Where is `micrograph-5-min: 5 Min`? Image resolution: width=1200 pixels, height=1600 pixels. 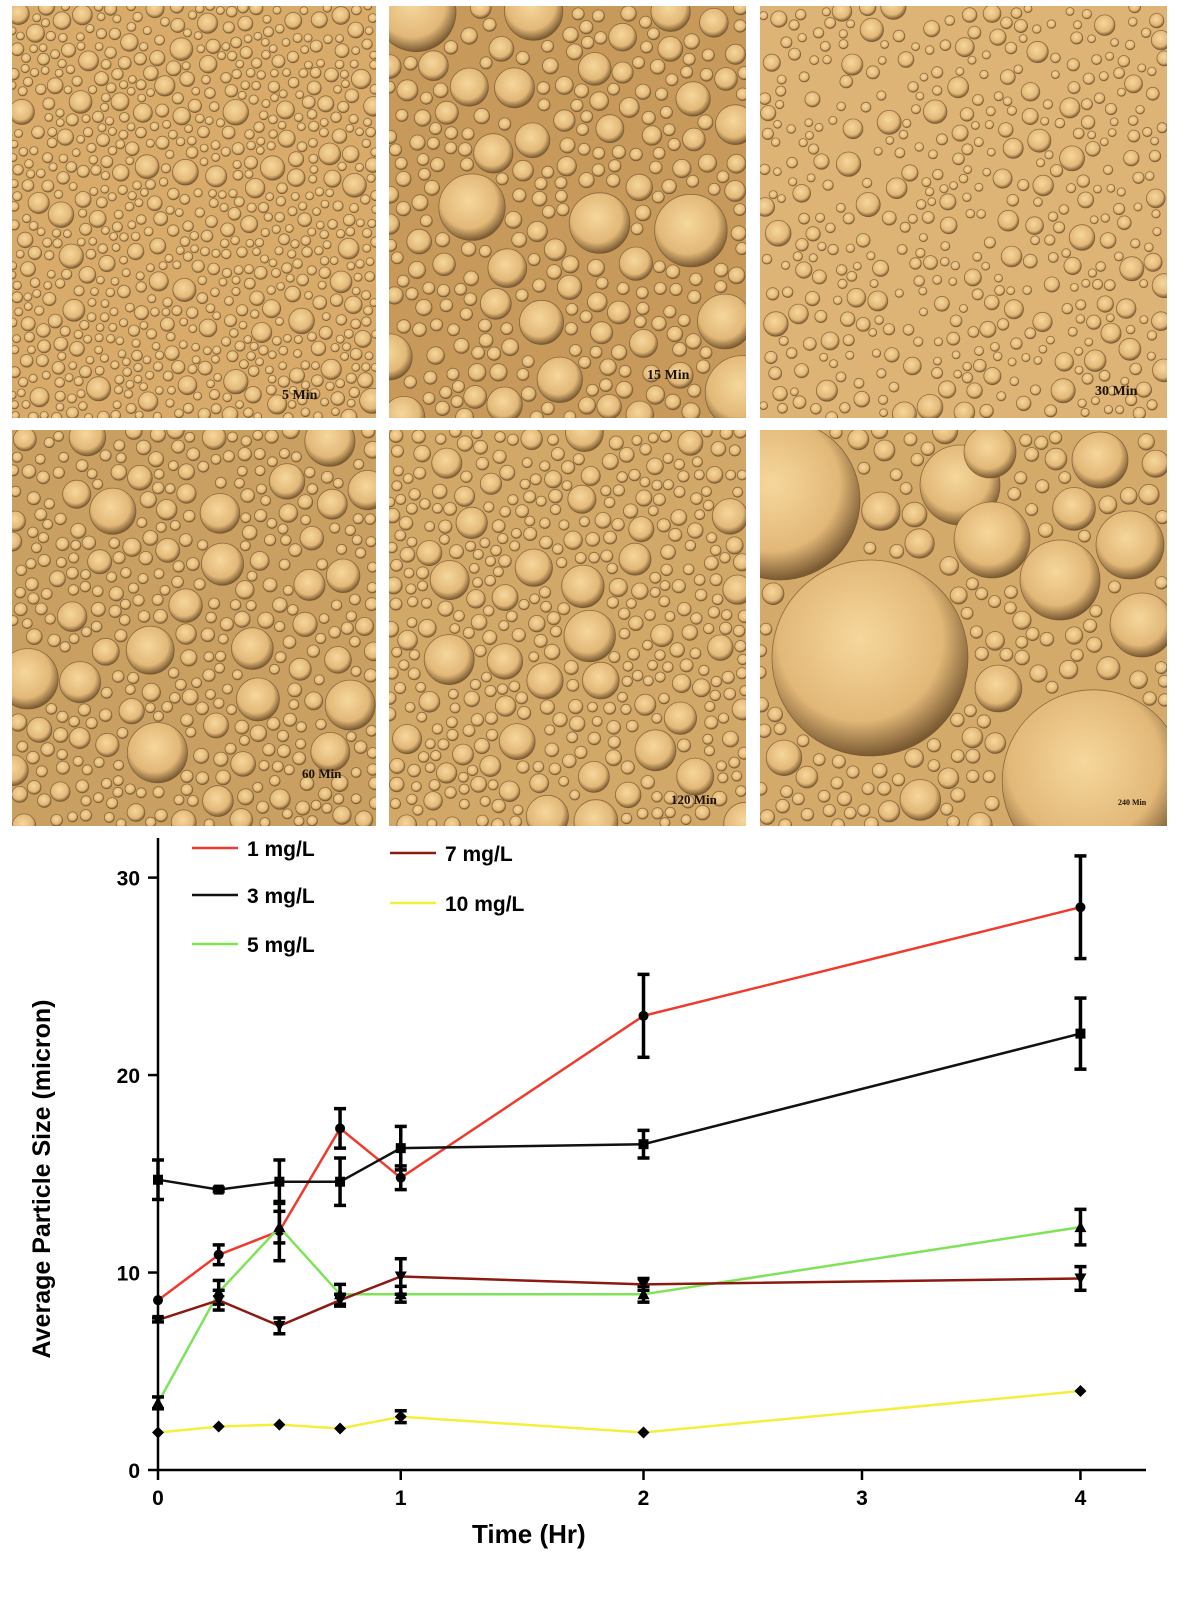 micrograph-5-min: 5 Min is located at coordinates (194, 212).